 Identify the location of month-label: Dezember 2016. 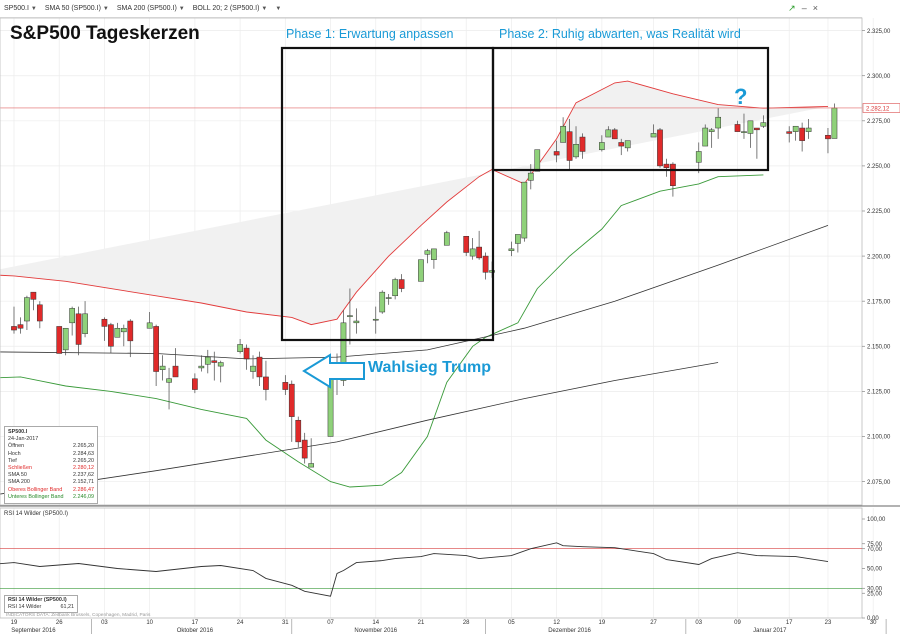
(569, 631).